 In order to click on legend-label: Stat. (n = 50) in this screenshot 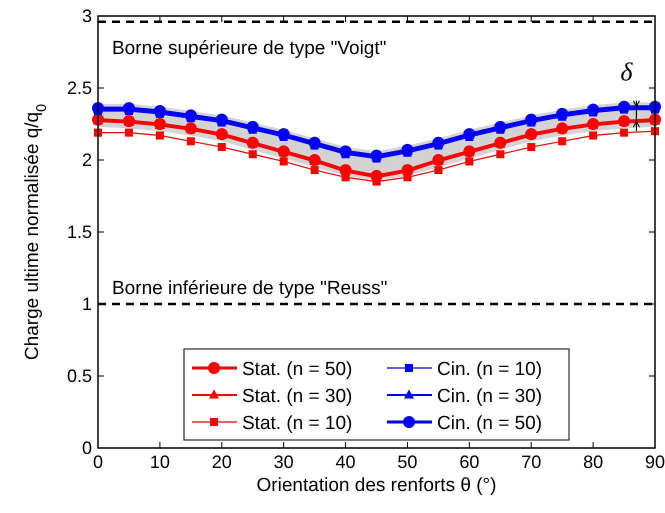, I will do `click(297, 369)`.